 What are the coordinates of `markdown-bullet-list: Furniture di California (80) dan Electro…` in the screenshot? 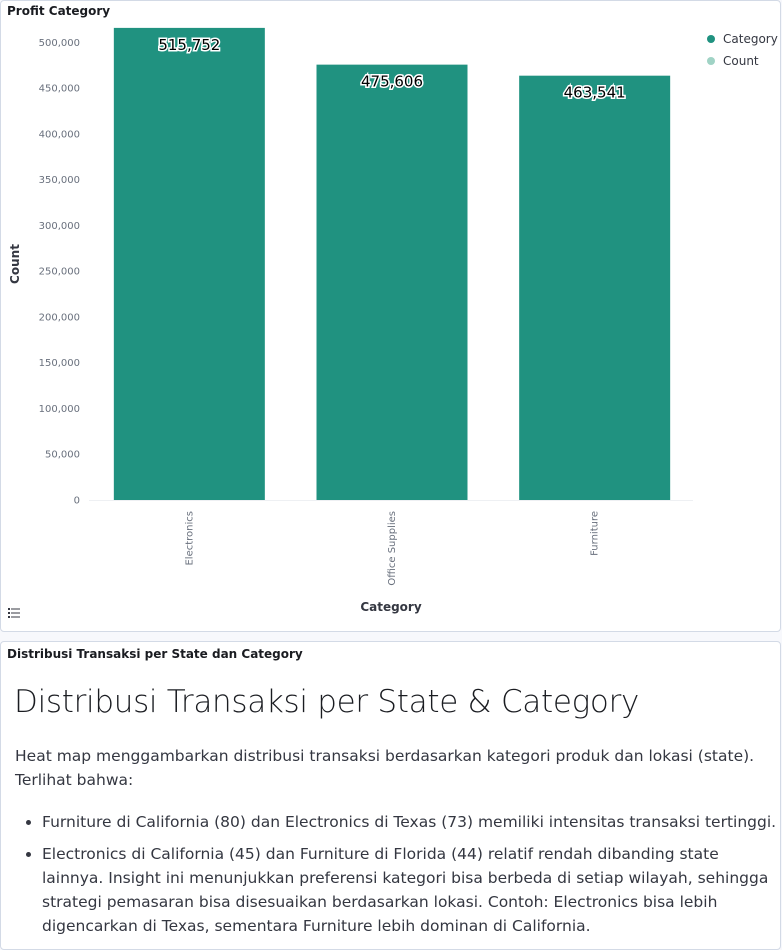 It's located at (401, 878).